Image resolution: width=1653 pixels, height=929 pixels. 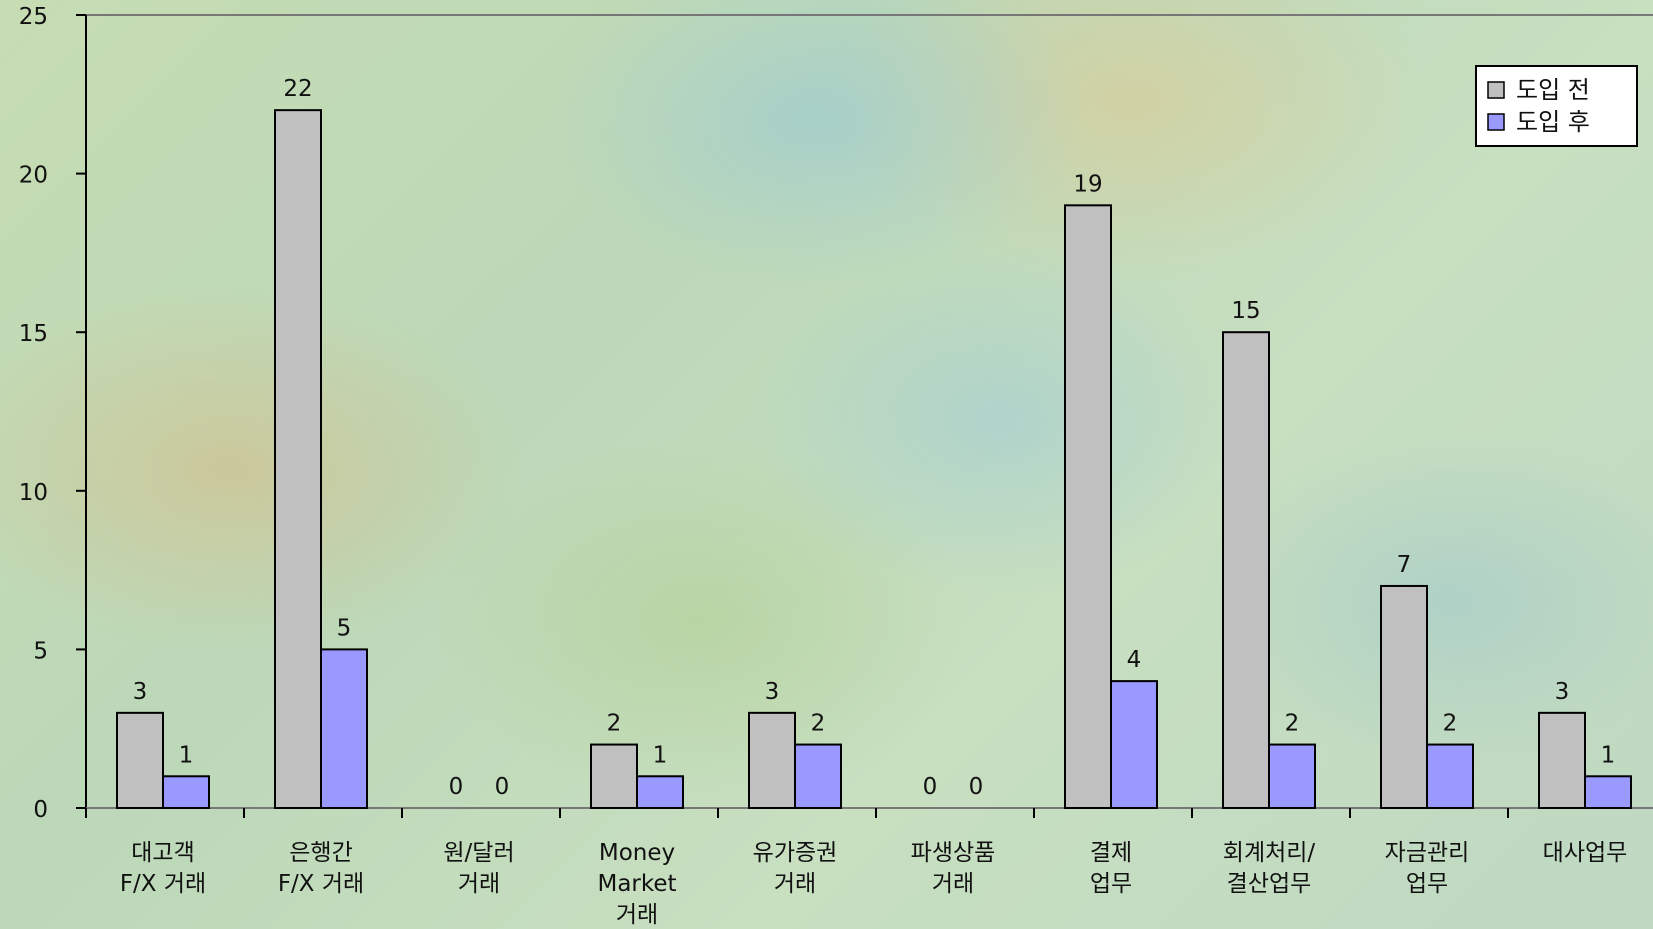 What do you see at coordinates (1553, 122) in the screenshot?
I see `legend-label: 도입 후` at bounding box center [1553, 122].